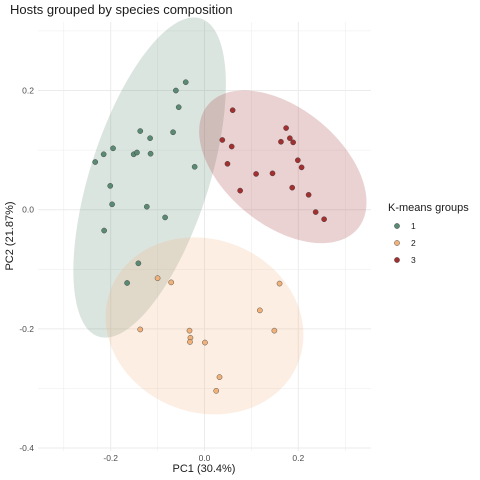 The image size is (480, 480). What do you see at coordinates (28, 91) in the screenshot?
I see `y-tick-label: 0.2` at bounding box center [28, 91].